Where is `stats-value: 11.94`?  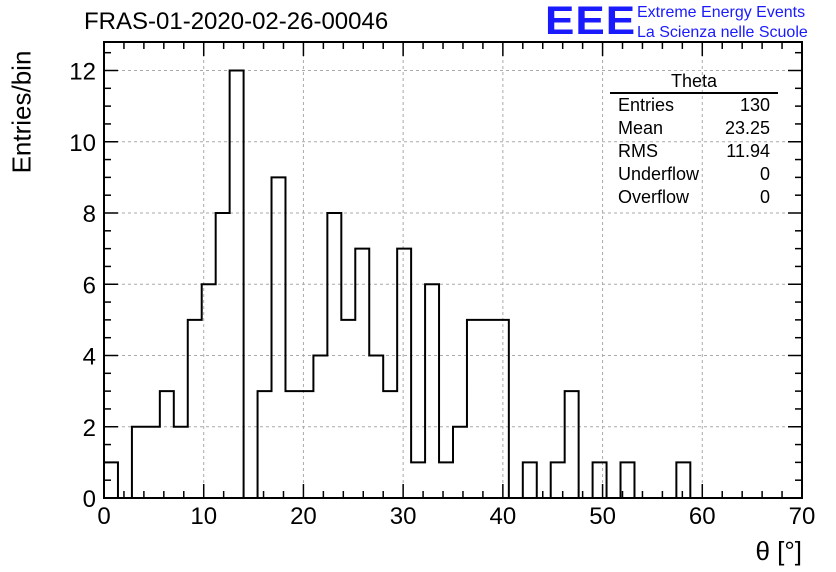
stats-value: 11.94 is located at coordinates (748, 151).